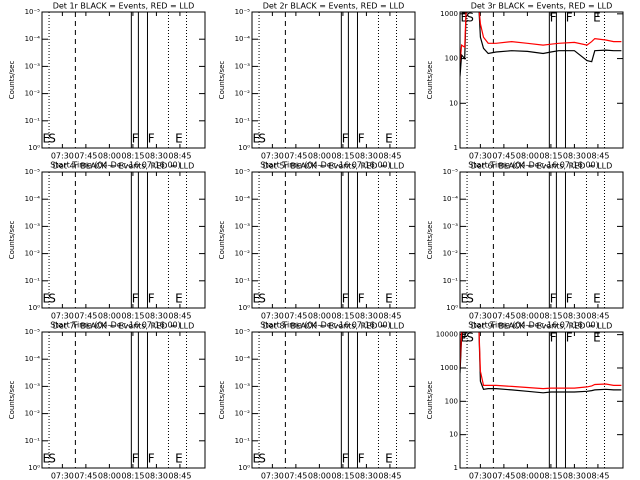  I want to click on y-tick-label: 1000, so click(449, 14).